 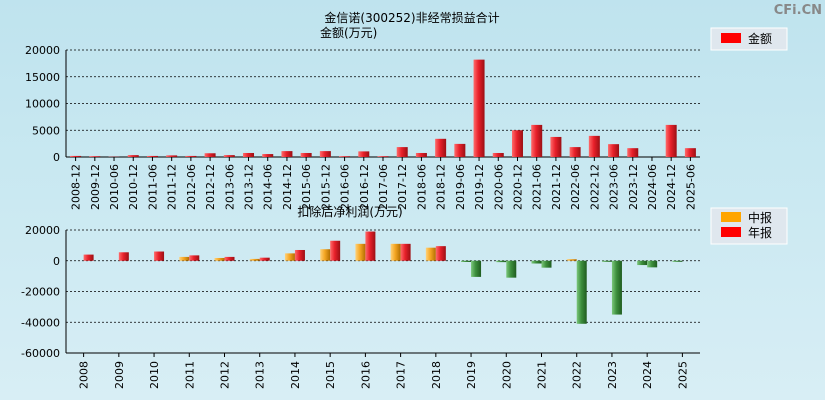 I want to click on top-x-tick-label: 2019-06, so click(x=460, y=187).